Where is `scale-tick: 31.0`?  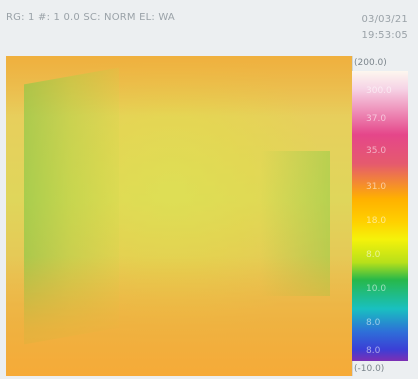 scale-tick: 31.0 is located at coordinates (376, 187).